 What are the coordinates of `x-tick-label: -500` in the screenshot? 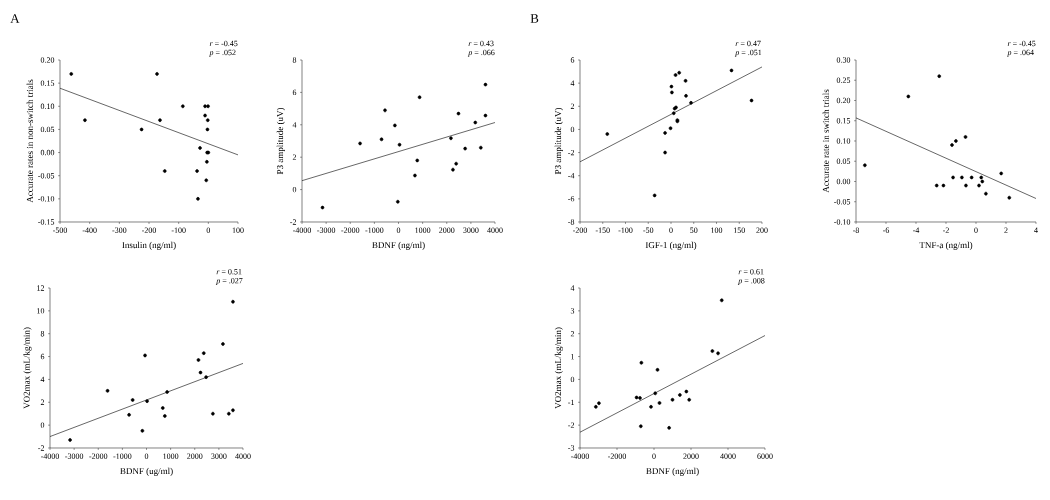 It's located at (60, 230).